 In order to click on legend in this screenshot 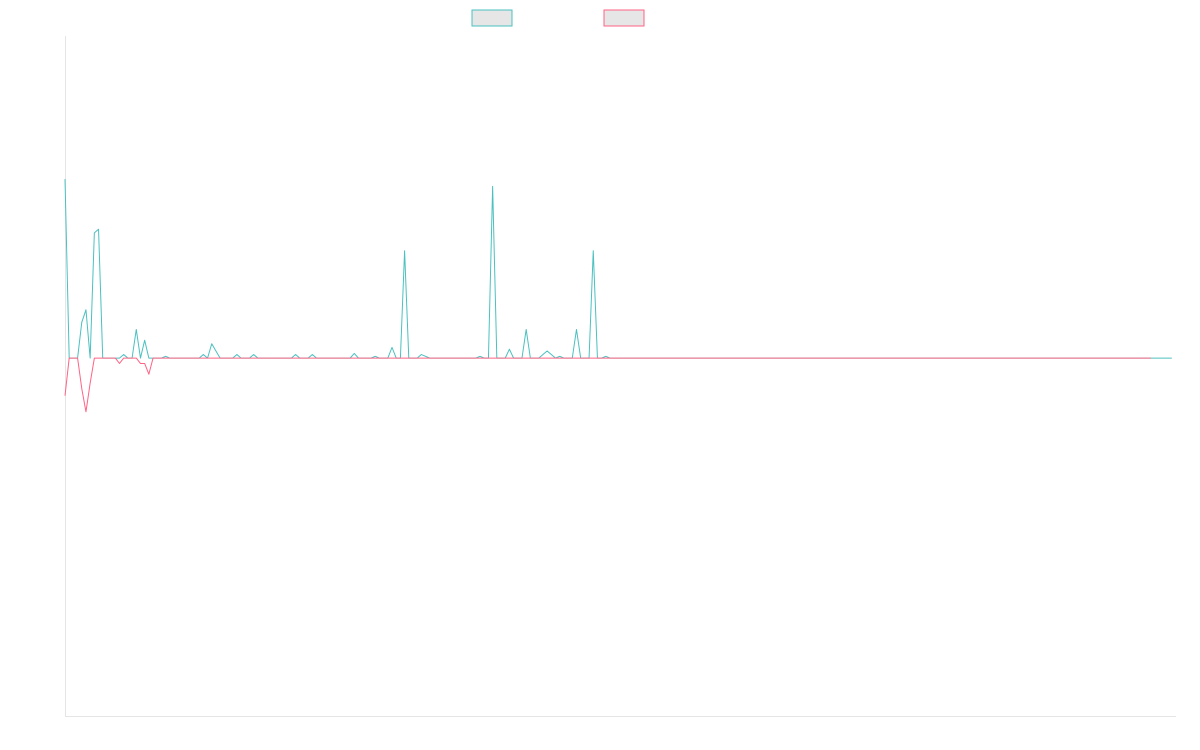, I will do `click(558, 18)`.